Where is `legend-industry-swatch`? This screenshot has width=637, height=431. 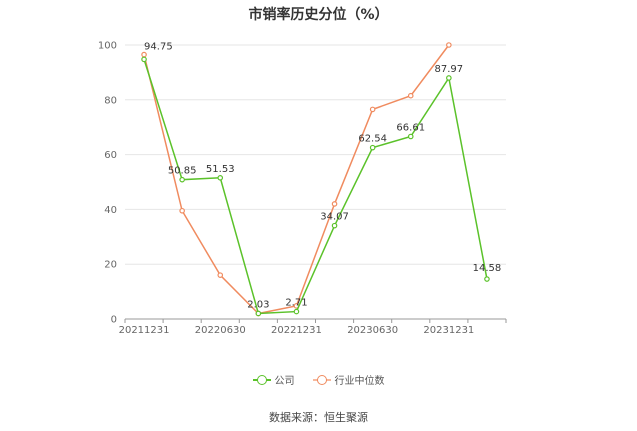
legend-industry-swatch is located at coordinates (321, 380).